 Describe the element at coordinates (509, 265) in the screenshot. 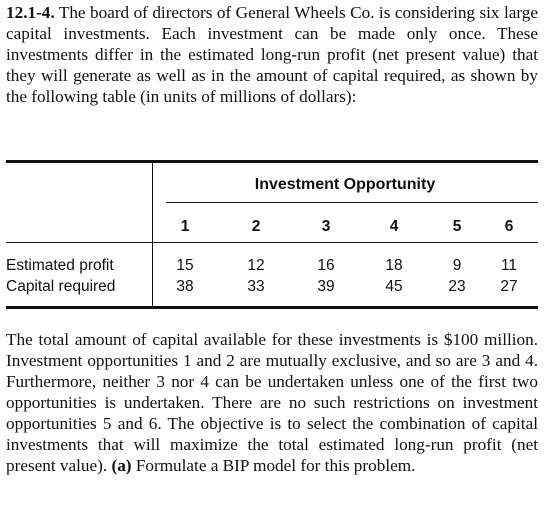

I see `table-cell: 11` at that location.